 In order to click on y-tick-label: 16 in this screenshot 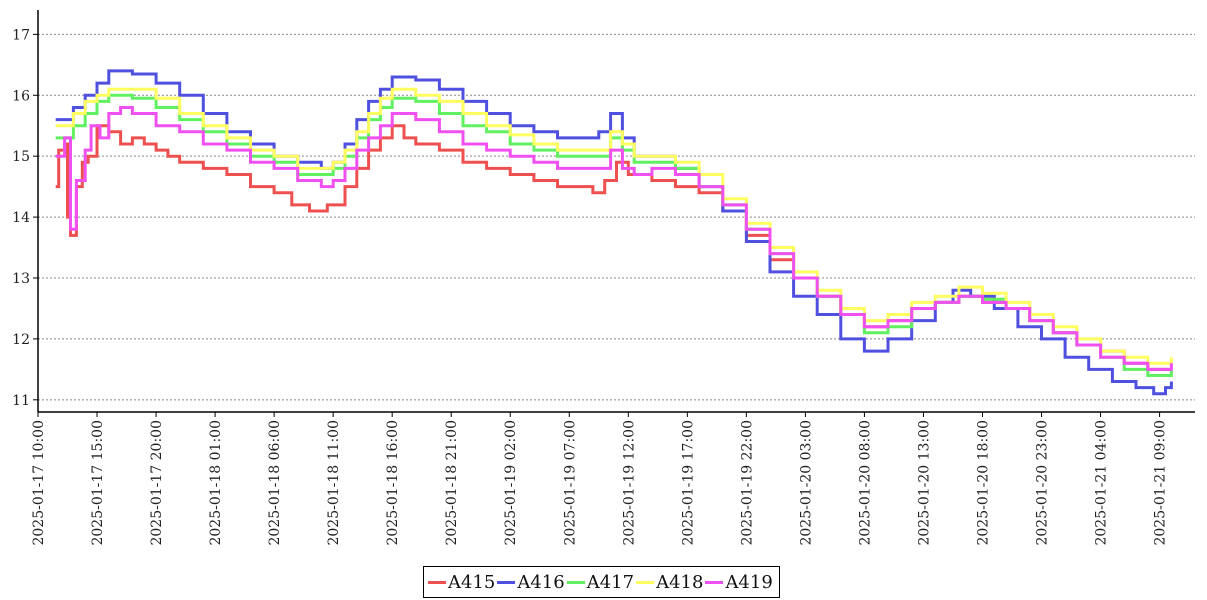, I will do `click(21, 96)`.